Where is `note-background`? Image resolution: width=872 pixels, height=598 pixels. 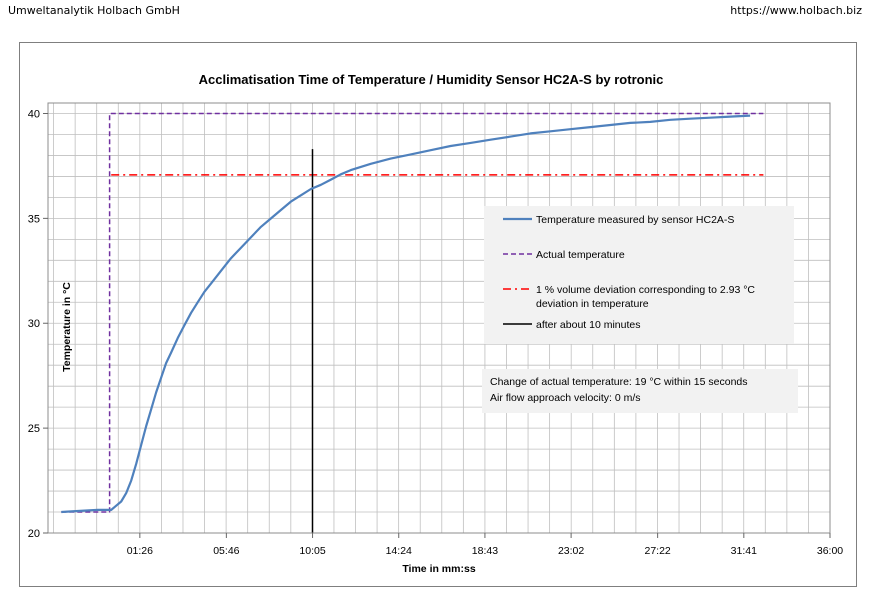
note-background is located at coordinates (640, 391).